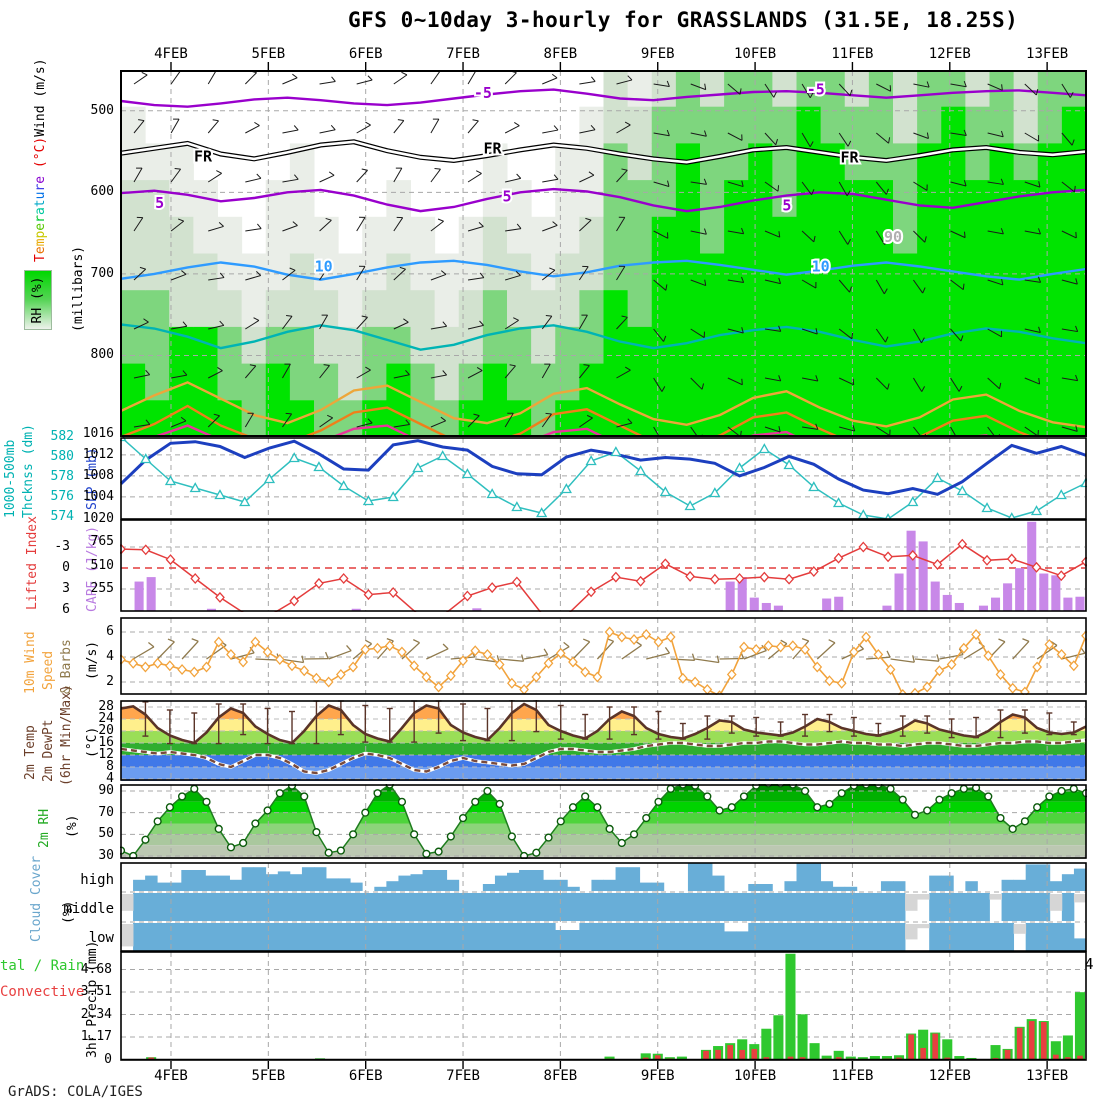 Image resolution: width=1100 pixels, height=1100 pixels. What do you see at coordinates (102, 110) in the screenshot?
I see `tick-label: 500` at bounding box center [102, 110].